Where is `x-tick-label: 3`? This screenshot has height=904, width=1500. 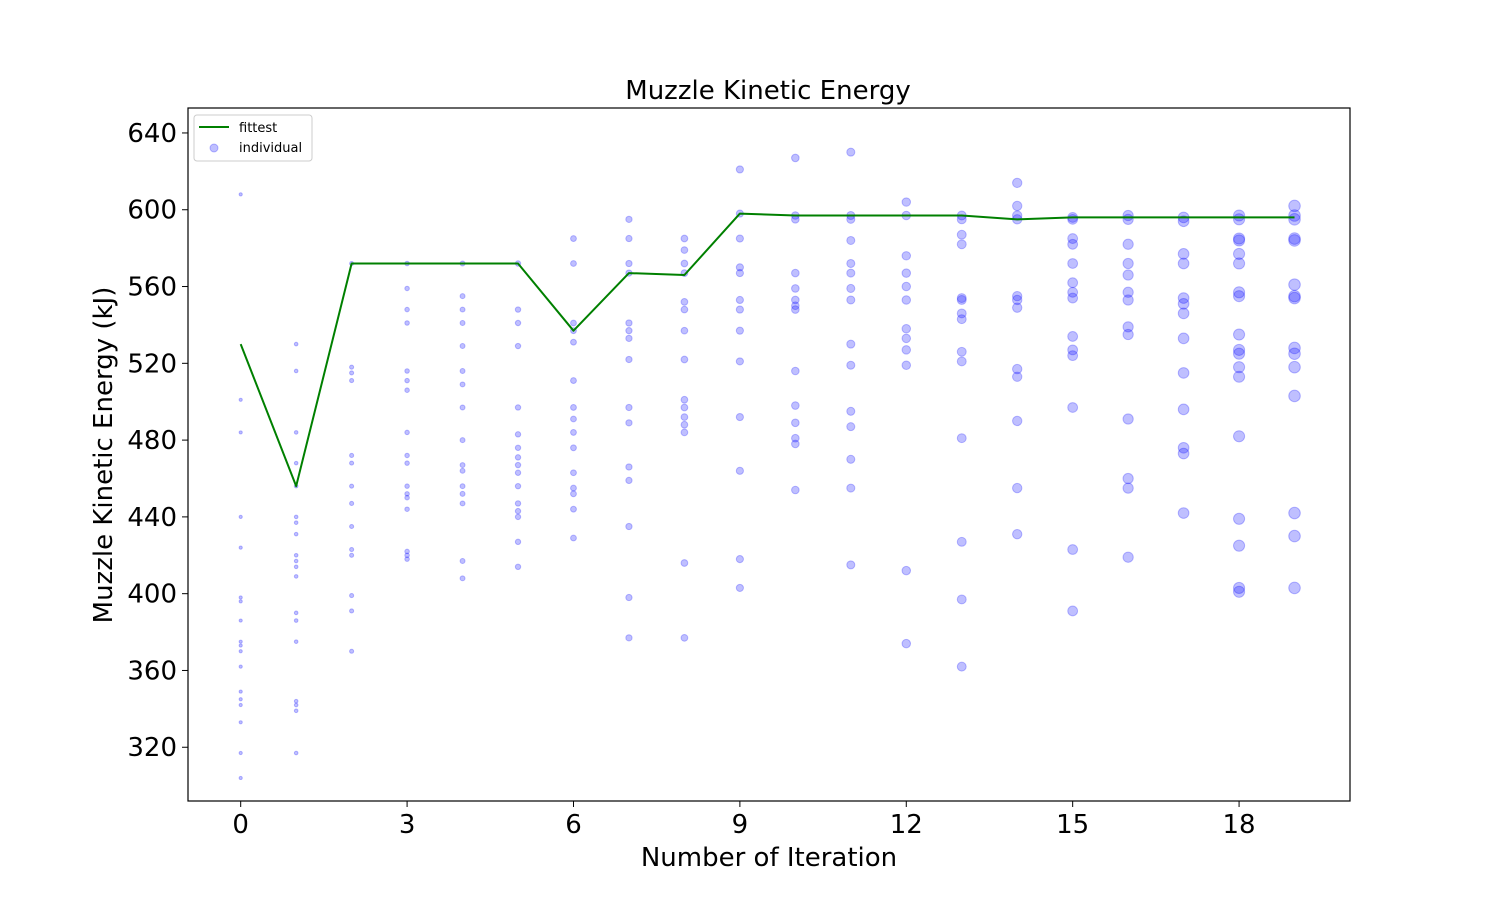 x-tick-label: 3 is located at coordinates (407, 825).